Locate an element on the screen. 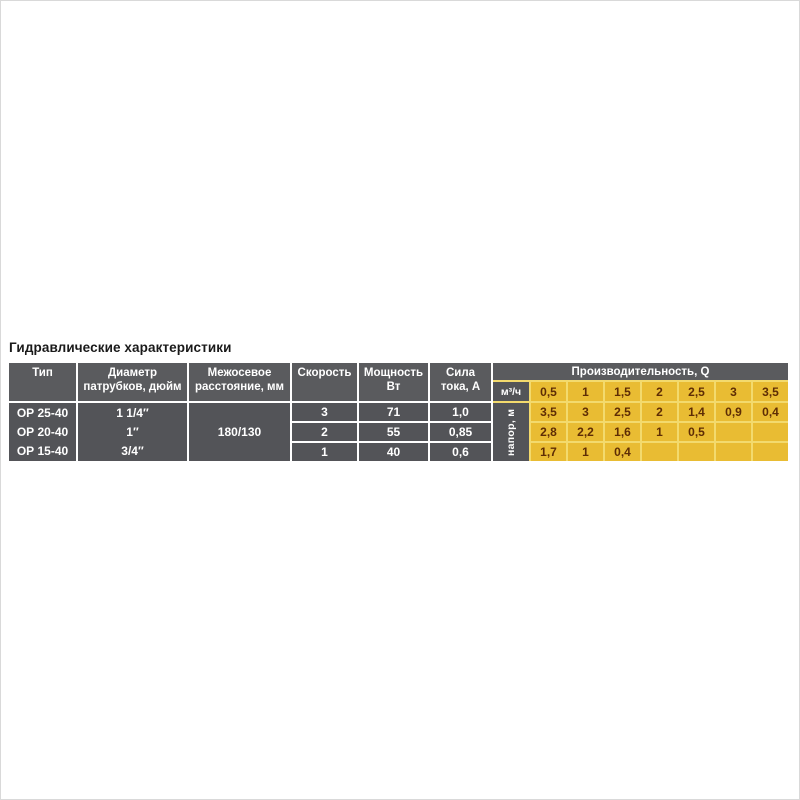 The height and width of the screenshot is (800, 800). head-value: 3,5 is located at coordinates (548, 412).